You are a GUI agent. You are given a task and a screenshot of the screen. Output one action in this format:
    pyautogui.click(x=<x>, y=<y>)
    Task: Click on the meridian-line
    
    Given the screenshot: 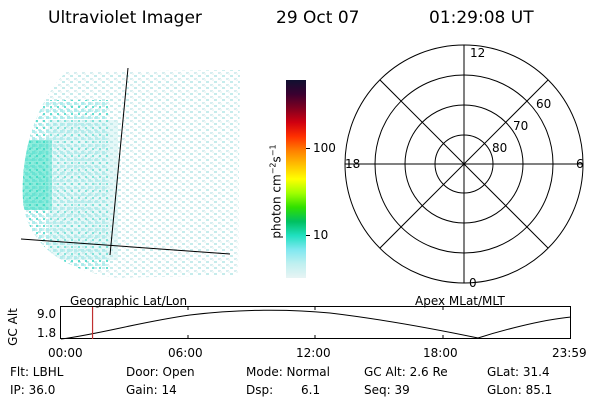 What is the action you would take?
    pyautogui.click(x=119, y=161)
    